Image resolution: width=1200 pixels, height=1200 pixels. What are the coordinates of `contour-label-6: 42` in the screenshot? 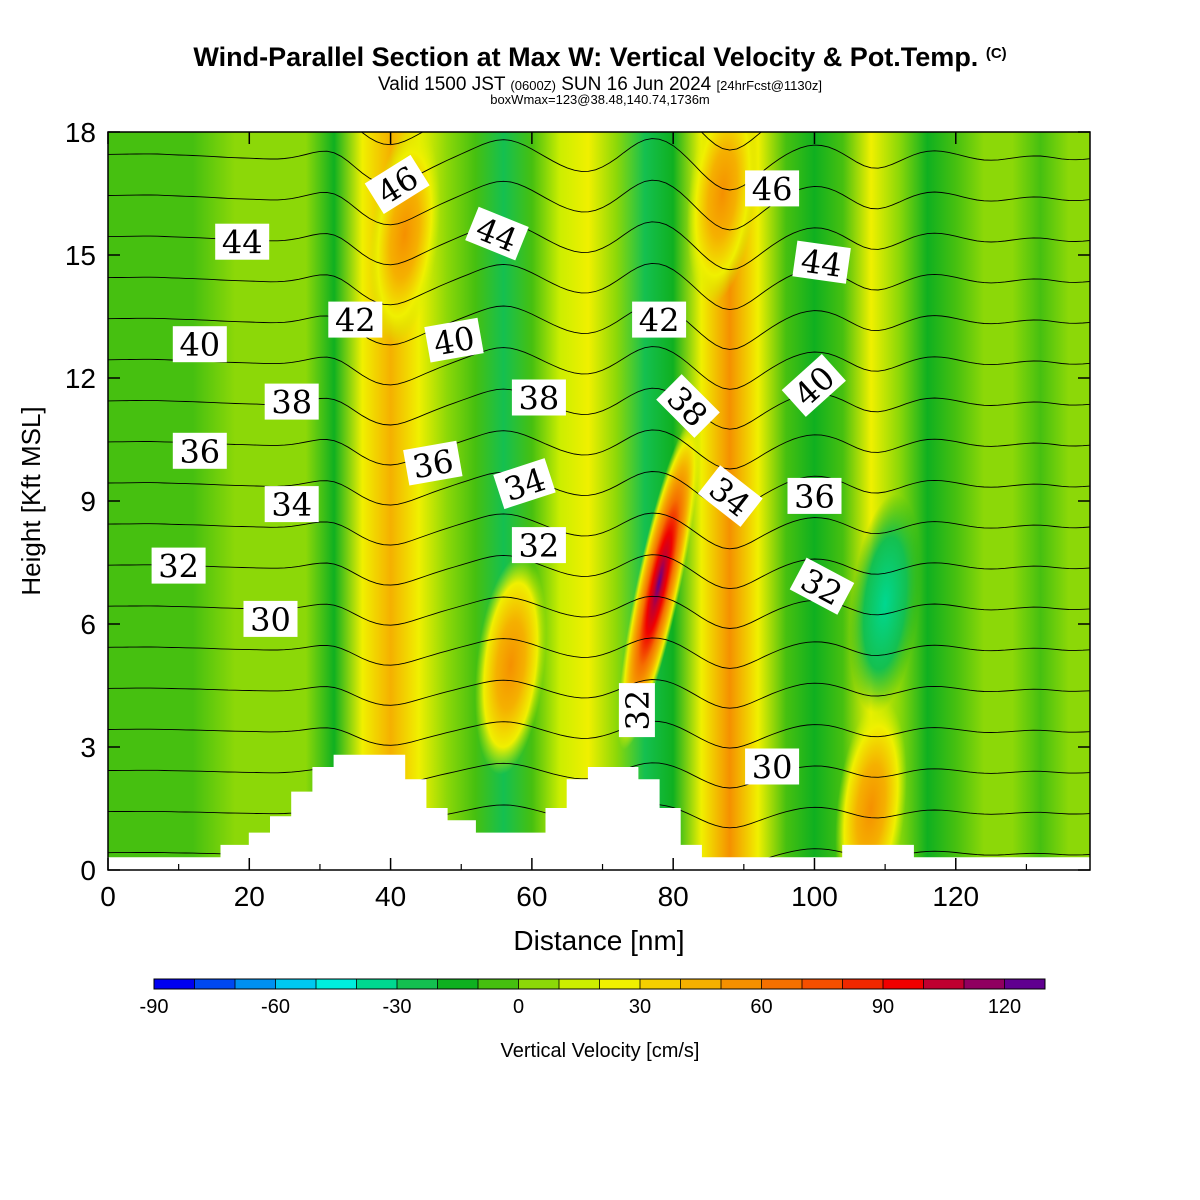 It's located at (355, 320).